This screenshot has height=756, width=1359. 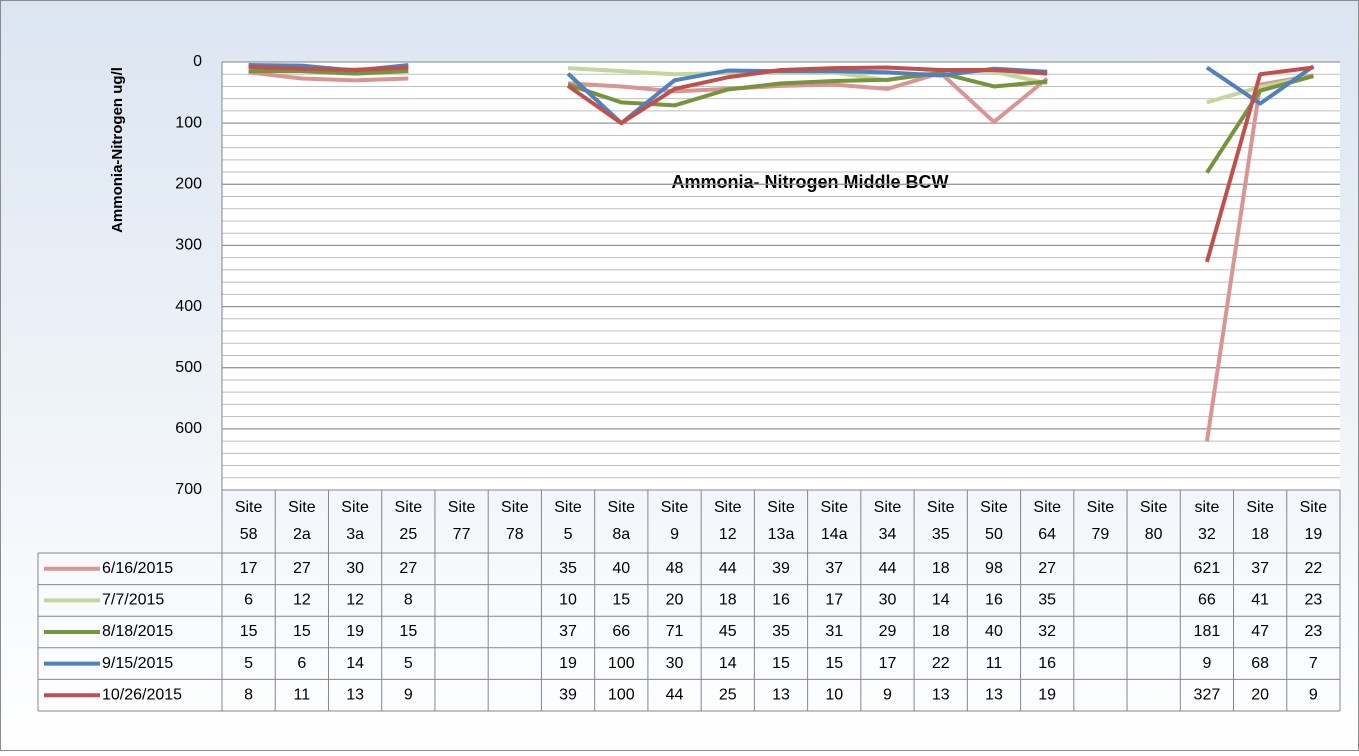 I want to click on table-value: 6, so click(x=248, y=600).